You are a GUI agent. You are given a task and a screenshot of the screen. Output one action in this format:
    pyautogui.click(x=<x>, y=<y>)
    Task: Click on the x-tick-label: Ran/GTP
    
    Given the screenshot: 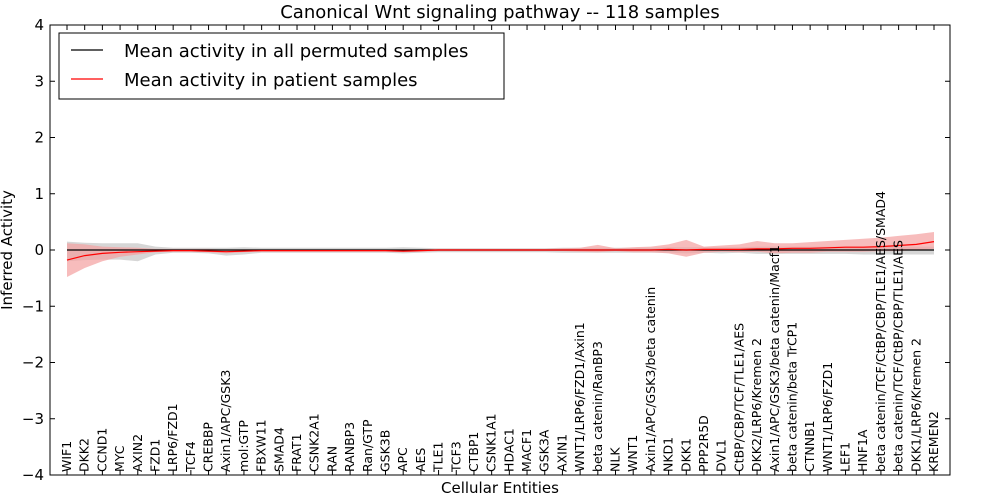 What is the action you would take?
    pyautogui.click(x=367, y=445)
    